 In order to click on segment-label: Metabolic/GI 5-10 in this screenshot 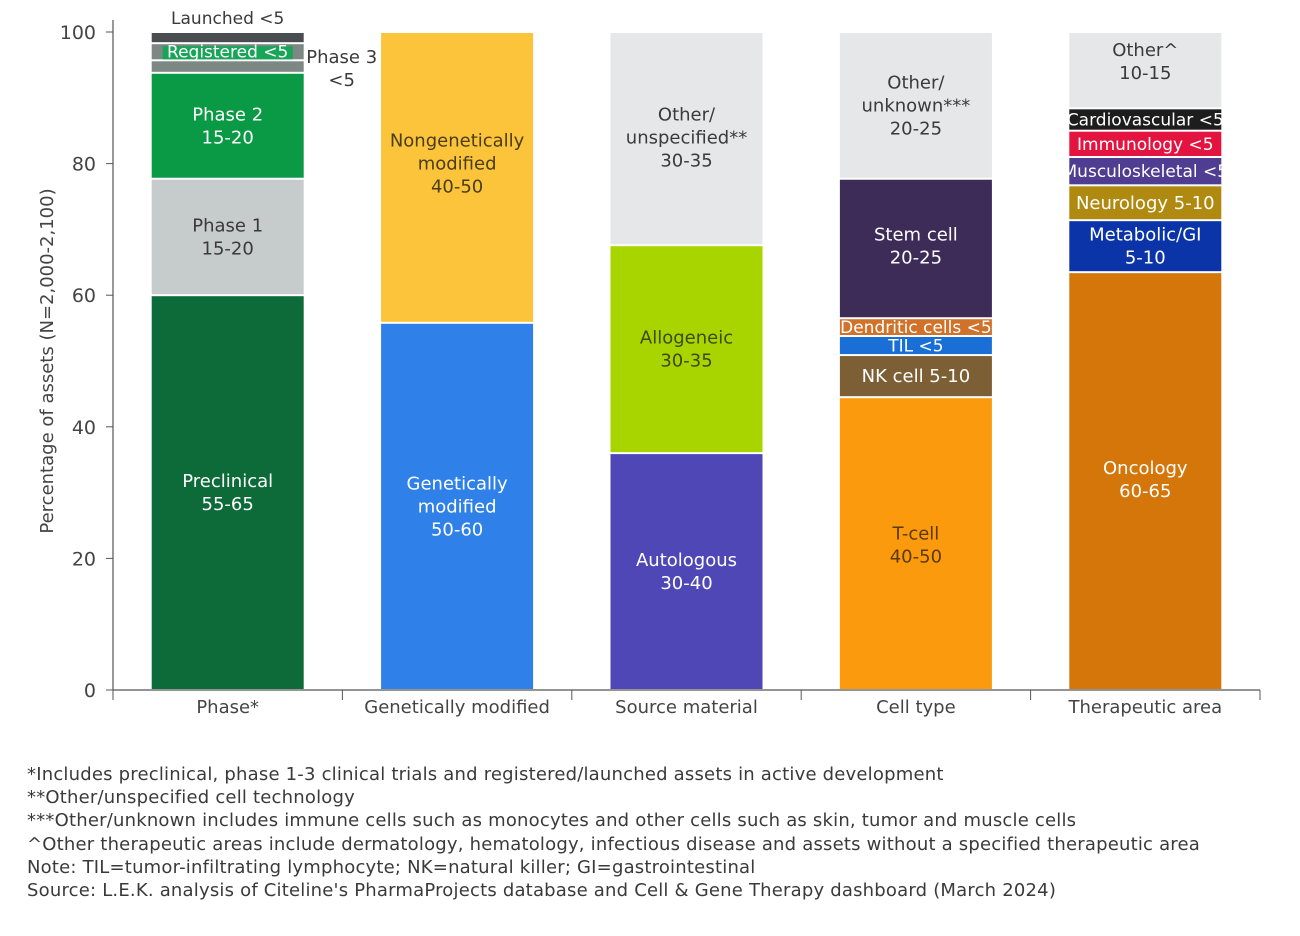, I will do `click(1145, 247)`.